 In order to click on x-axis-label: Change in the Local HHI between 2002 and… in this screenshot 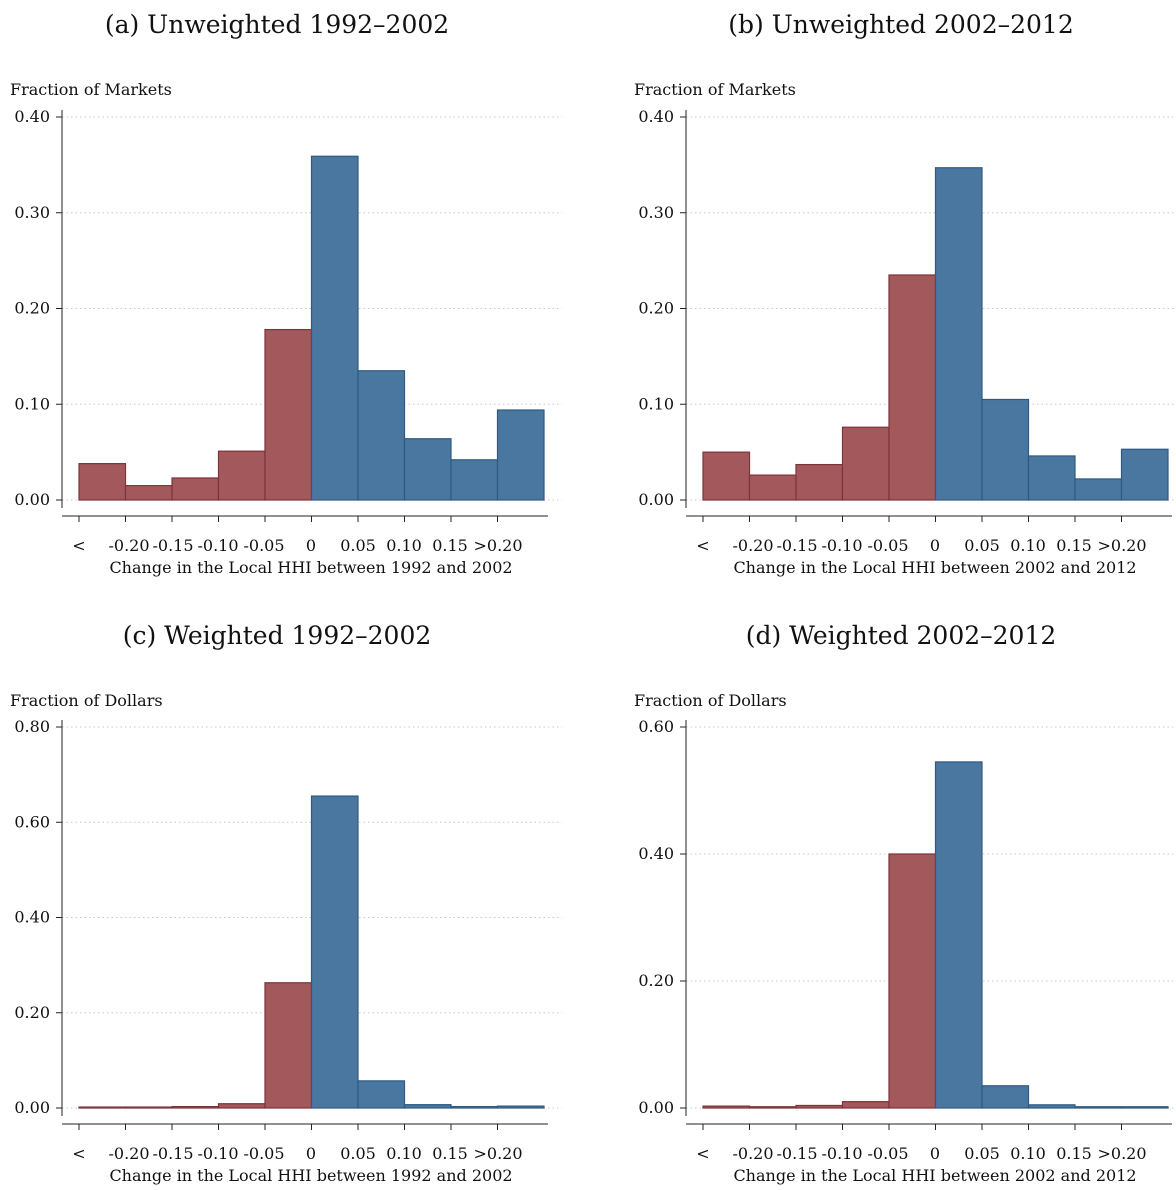, I will do `click(934, 1175)`.